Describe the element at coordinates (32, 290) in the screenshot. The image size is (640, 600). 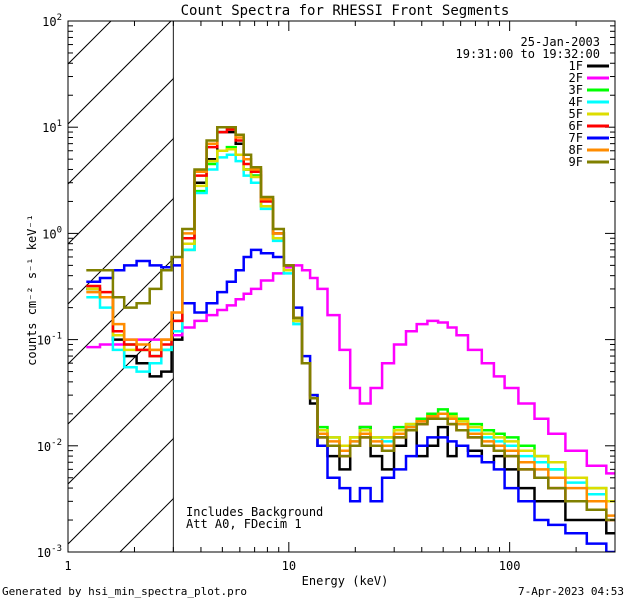
I see `y-axis-label: counts cm⁻² s⁻¹ keV⁻¹` at that location.